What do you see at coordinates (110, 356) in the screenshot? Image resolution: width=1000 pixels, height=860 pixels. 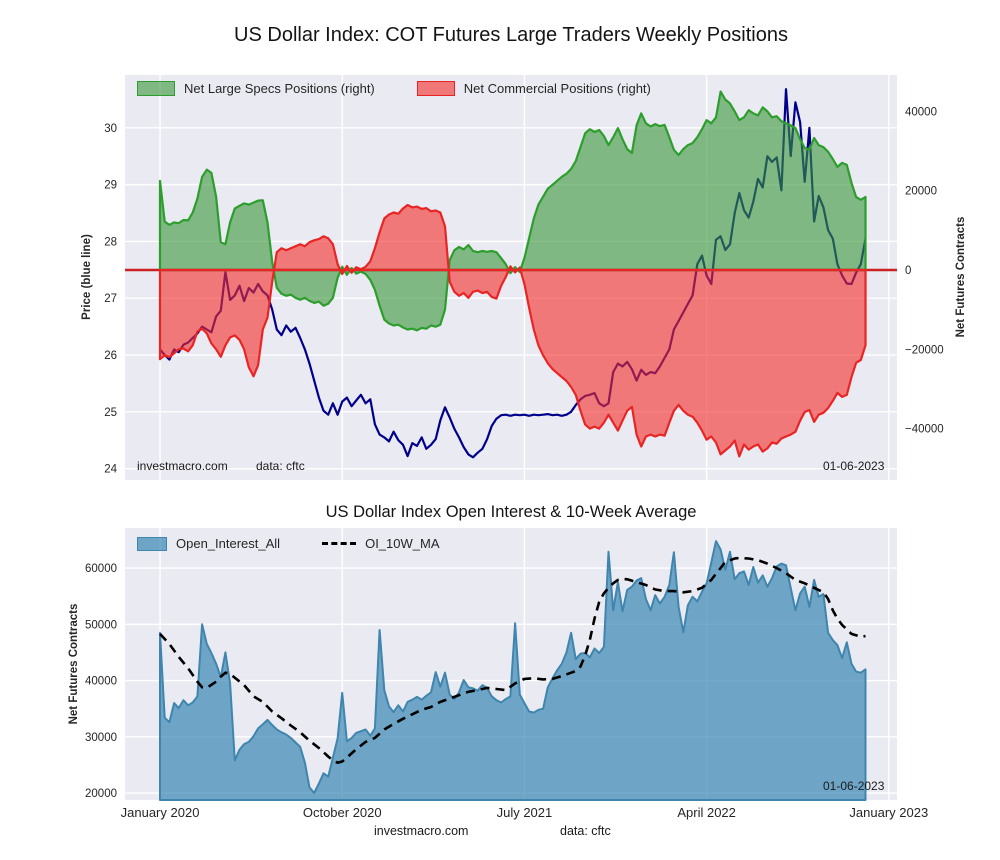 I see `svg-text: 26` at bounding box center [110, 356].